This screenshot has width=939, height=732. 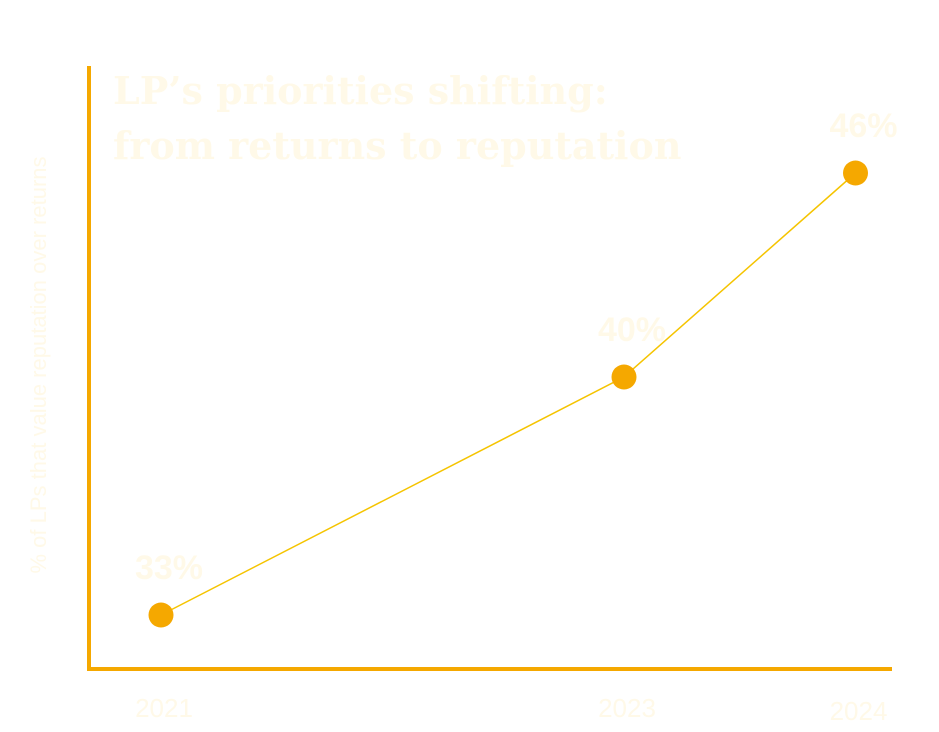 I want to click on data-point-2021, so click(x=161, y=615).